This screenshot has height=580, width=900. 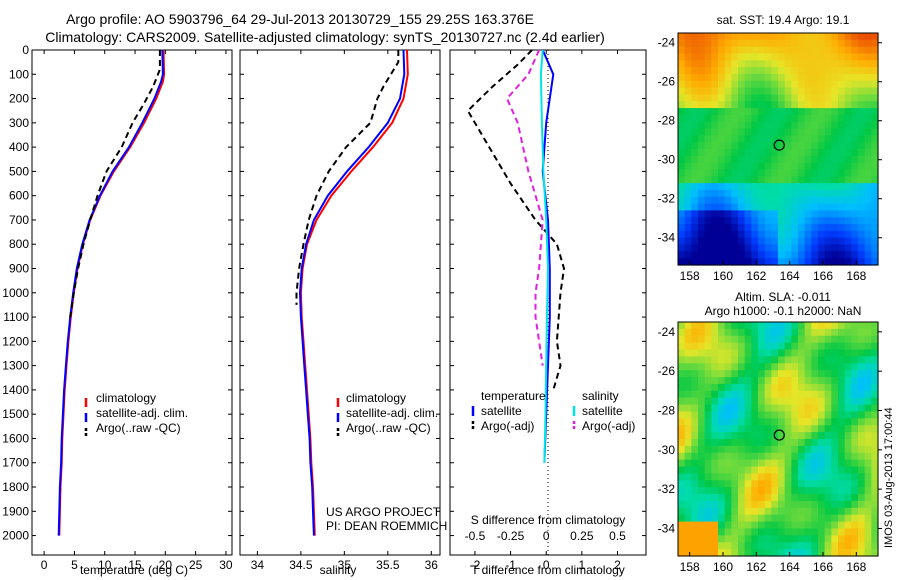 I want to click on y-tick-label: 500, so click(x=19, y=171).